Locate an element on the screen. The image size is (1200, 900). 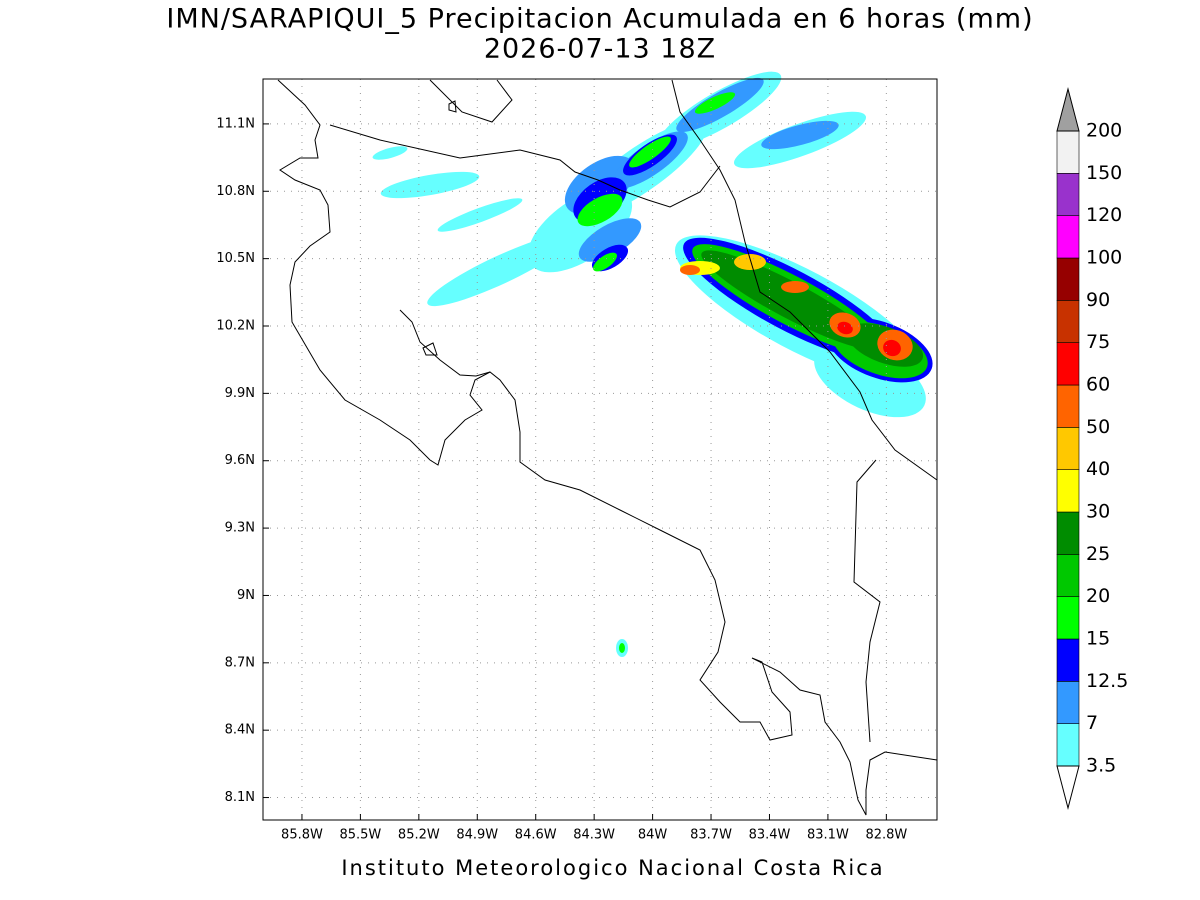
y-tick-label: 9.9N is located at coordinates (240, 393).